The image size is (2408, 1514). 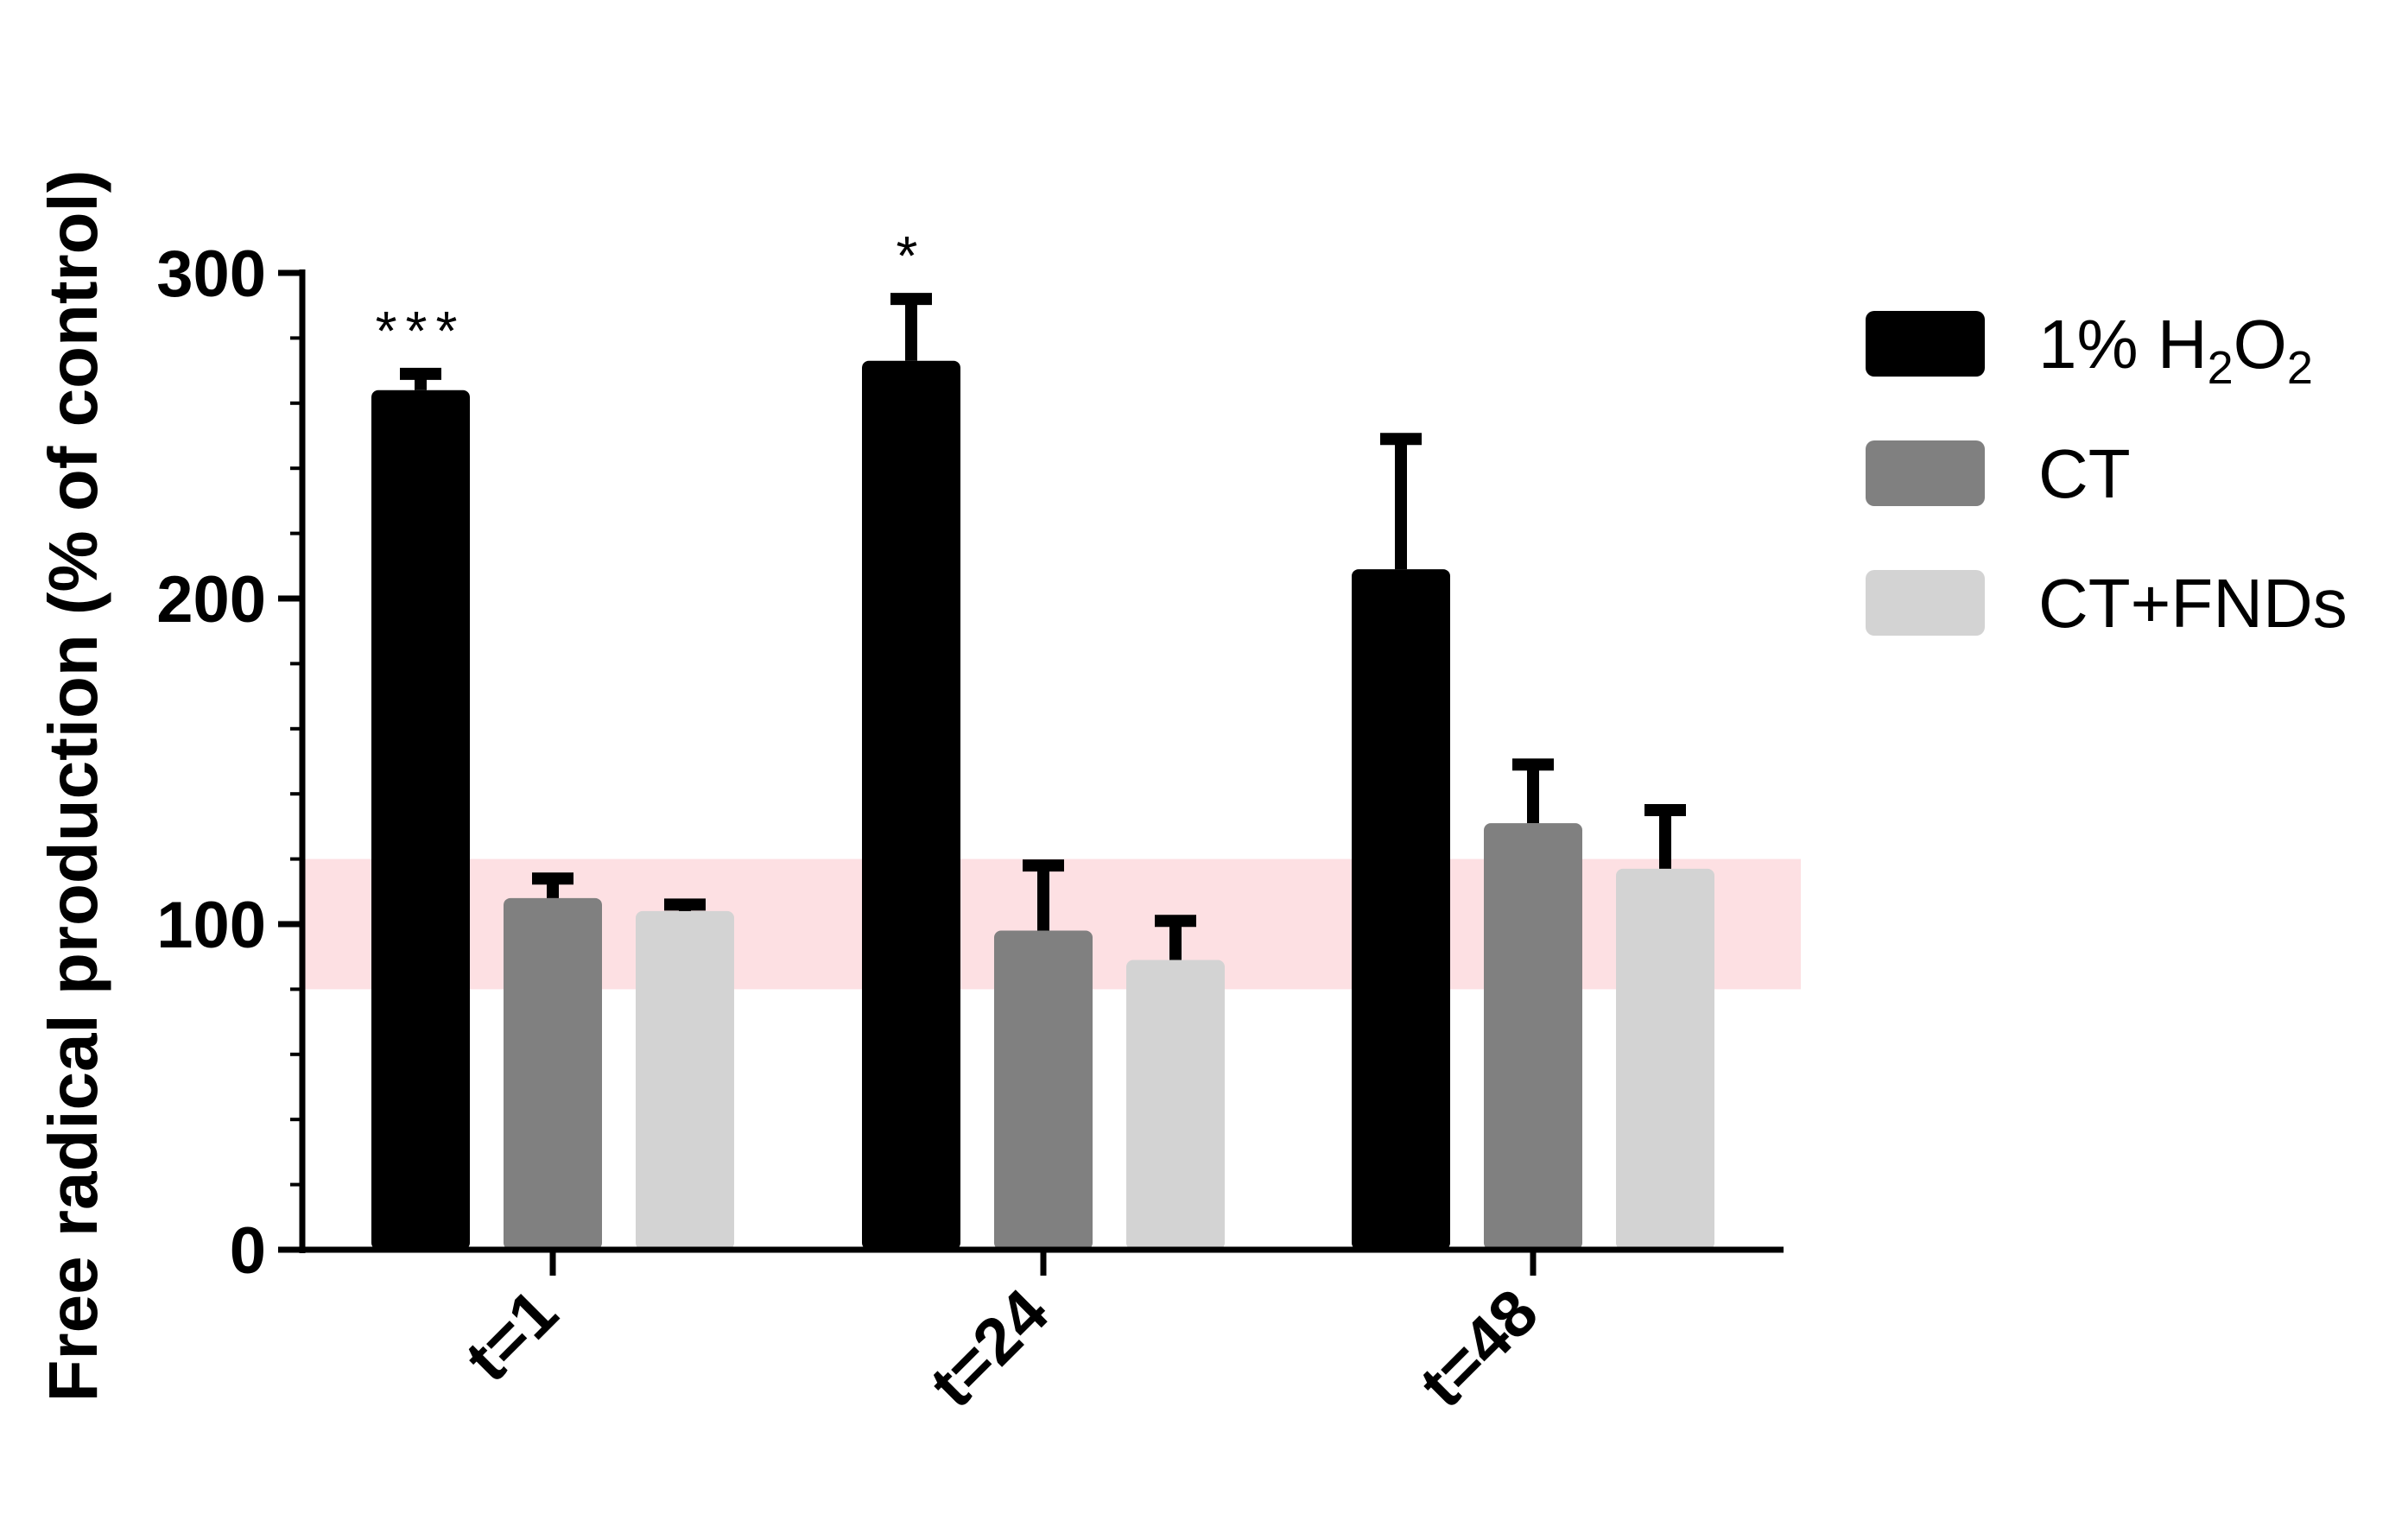 I want to click on y-tick-label: 200, so click(x=211, y=600).